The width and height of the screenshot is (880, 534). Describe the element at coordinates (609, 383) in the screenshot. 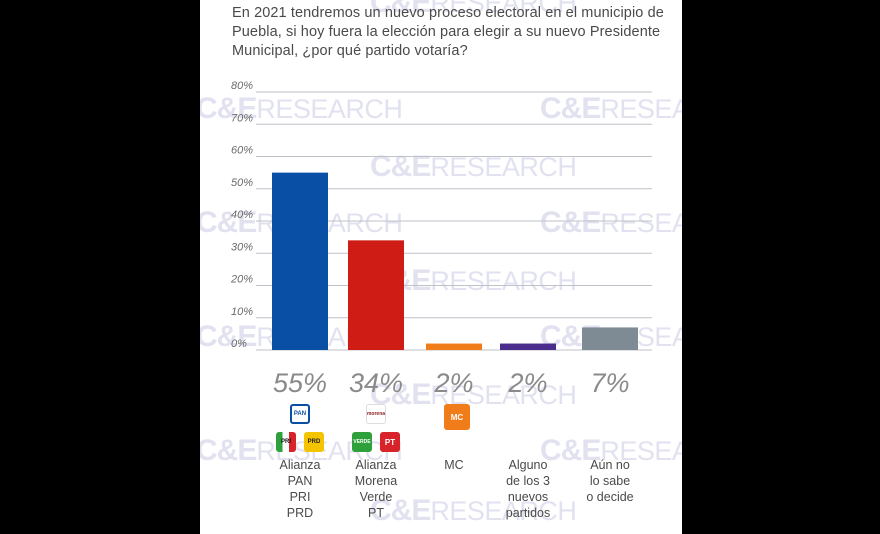

I see `value-label: 7%` at that location.